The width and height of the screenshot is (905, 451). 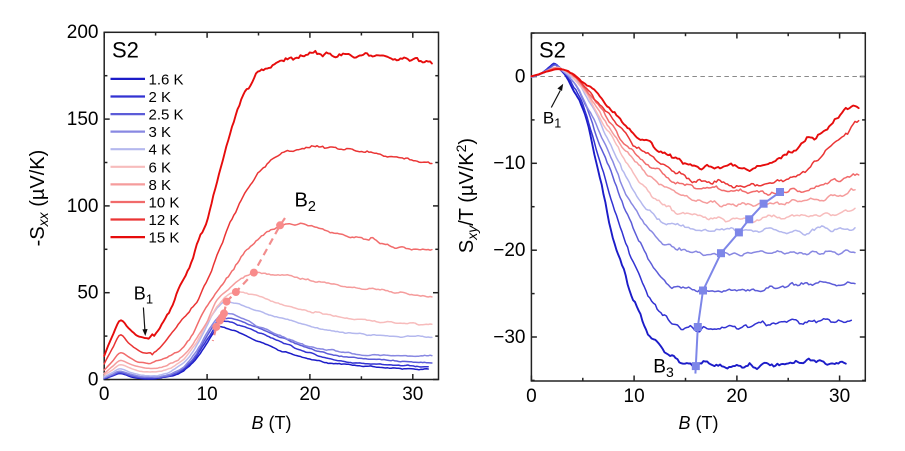 What do you see at coordinates (83, 32) in the screenshot?
I see `svg-text: 200` at bounding box center [83, 32].